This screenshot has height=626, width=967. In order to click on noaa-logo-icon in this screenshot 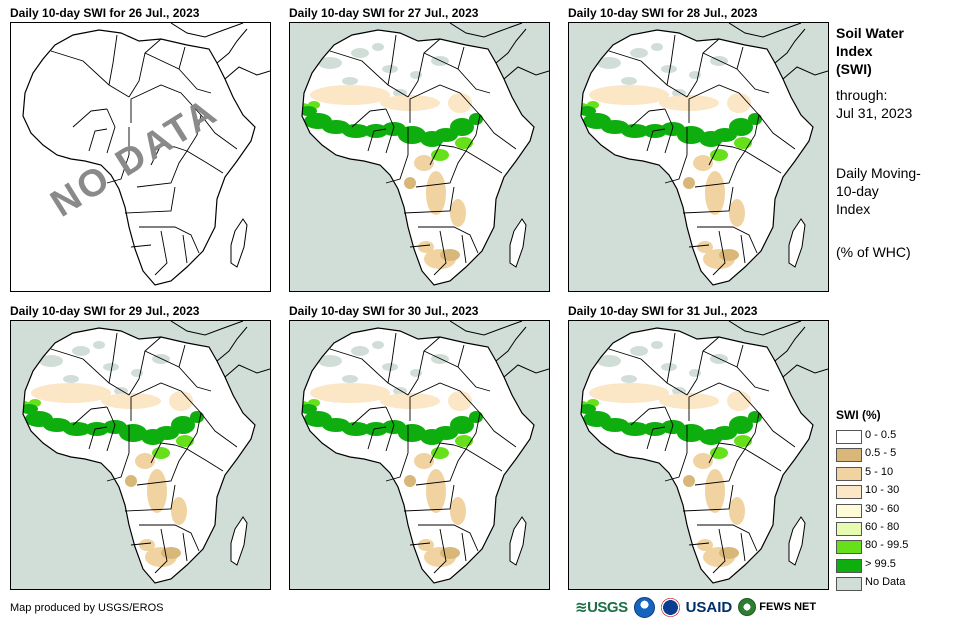, I will do `click(644, 607)`.